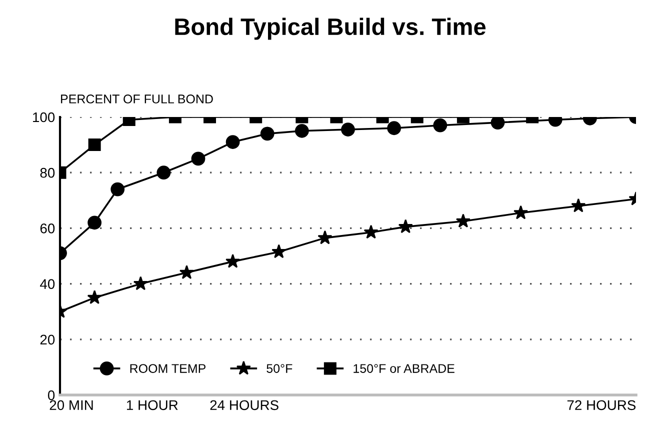  What do you see at coordinates (71, 405) in the screenshot?
I see `x-tick-label: 20 MIN` at bounding box center [71, 405].